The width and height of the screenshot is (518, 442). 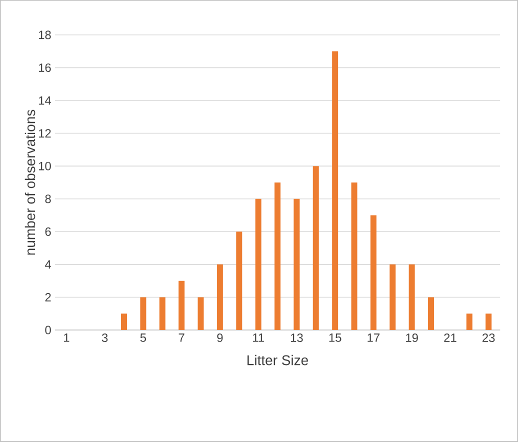 What do you see at coordinates (67, 338) in the screenshot?
I see `x-tick-label: 1` at bounding box center [67, 338].